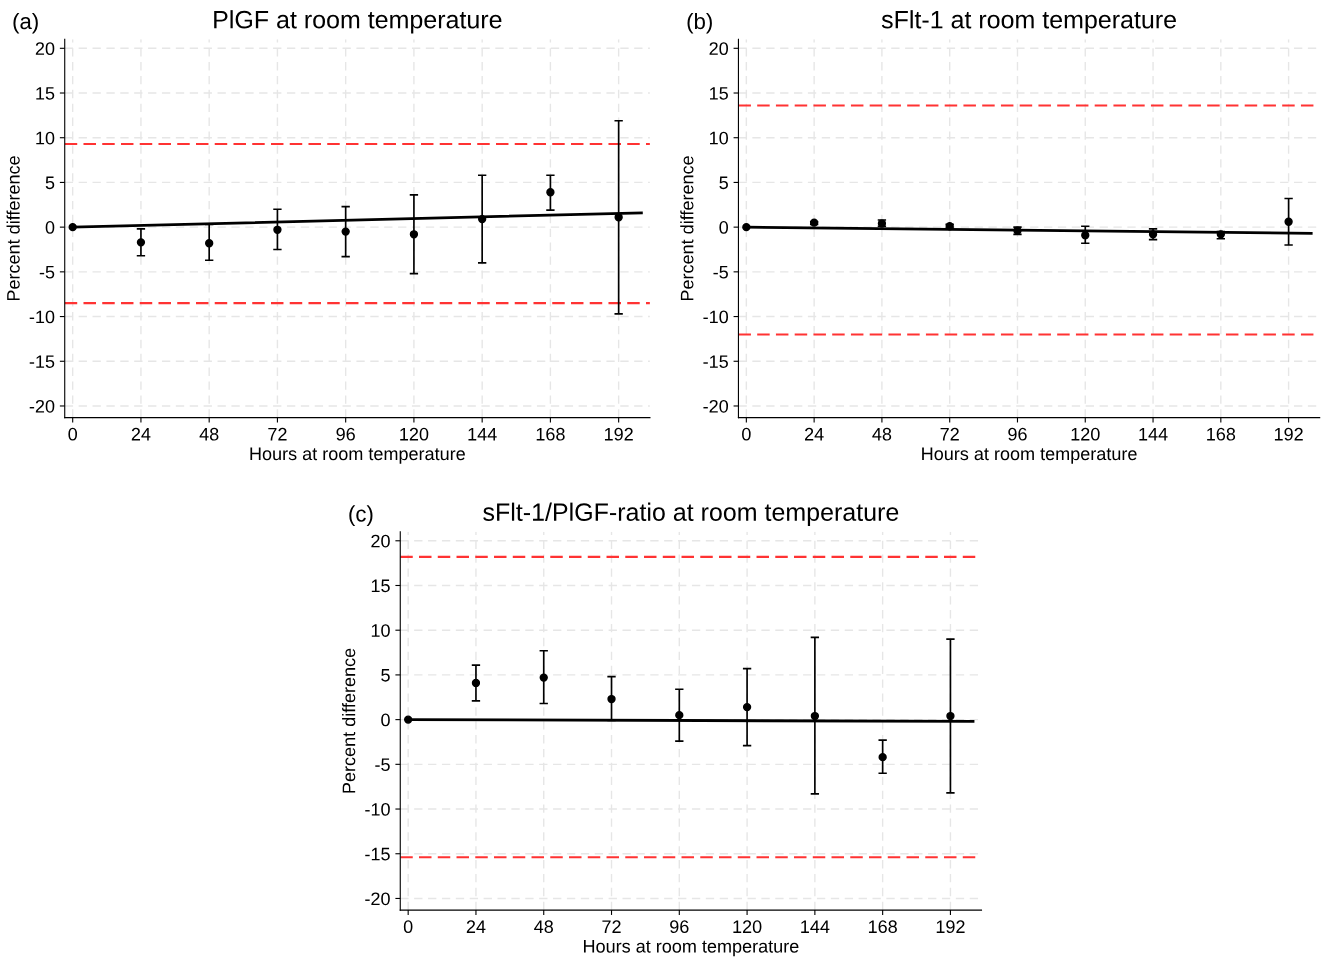  Describe the element at coordinates (358, 22) in the screenshot. I see `chart-title: PlGF at room temperature` at that location.